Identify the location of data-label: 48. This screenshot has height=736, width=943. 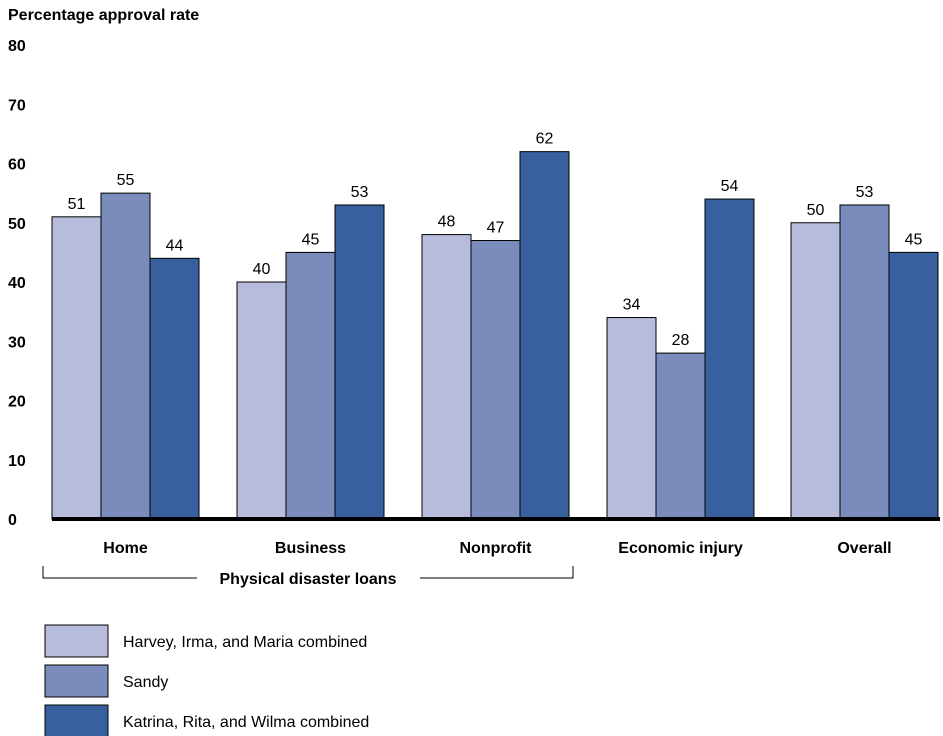
(447, 222).